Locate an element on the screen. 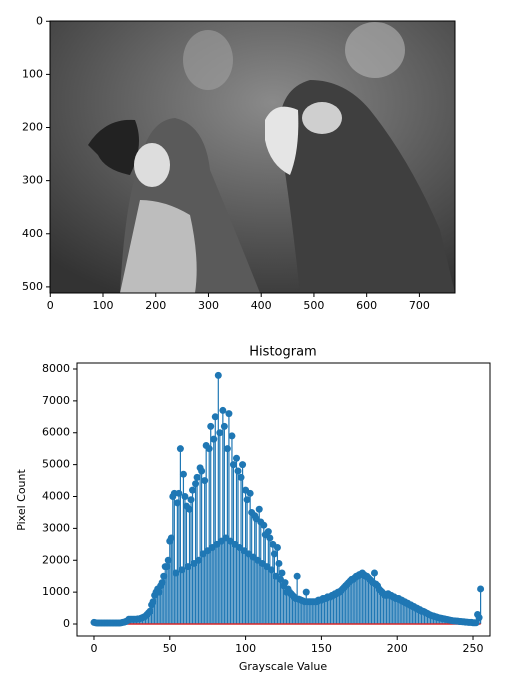 This screenshot has width=522, height=690. y-tick-label: 7000 is located at coordinates (56, 400).